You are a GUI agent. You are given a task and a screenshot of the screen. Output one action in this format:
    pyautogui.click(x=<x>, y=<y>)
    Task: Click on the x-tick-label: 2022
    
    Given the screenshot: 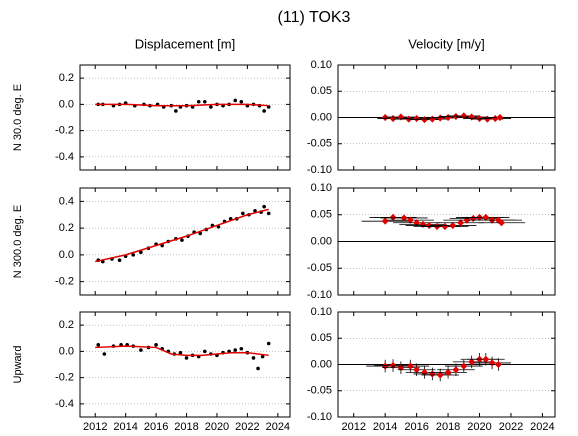 What is the action you would take?
    pyautogui.click(x=511, y=427)
    